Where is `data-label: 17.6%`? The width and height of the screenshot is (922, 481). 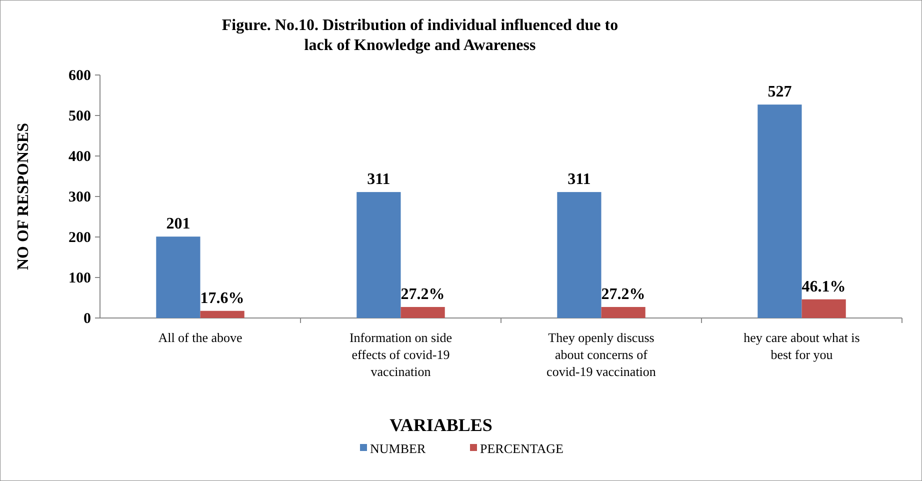 data-label: 17.6% is located at coordinates (222, 298).